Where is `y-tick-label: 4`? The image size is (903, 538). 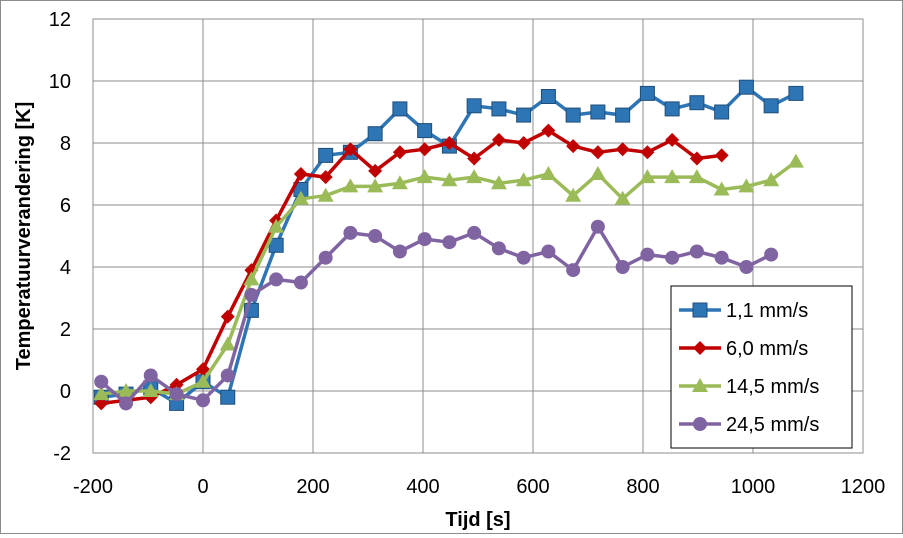
y-tick-label: 4 is located at coordinates (65, 268).